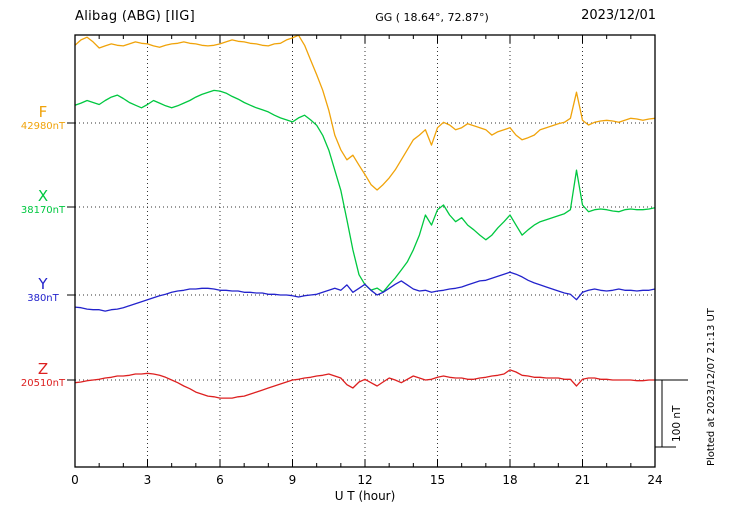  What do you see at coordinates (43, 210) in the screenshot?
I see `component-baseline-X: 38170nT` at bounding box center [43, 210].